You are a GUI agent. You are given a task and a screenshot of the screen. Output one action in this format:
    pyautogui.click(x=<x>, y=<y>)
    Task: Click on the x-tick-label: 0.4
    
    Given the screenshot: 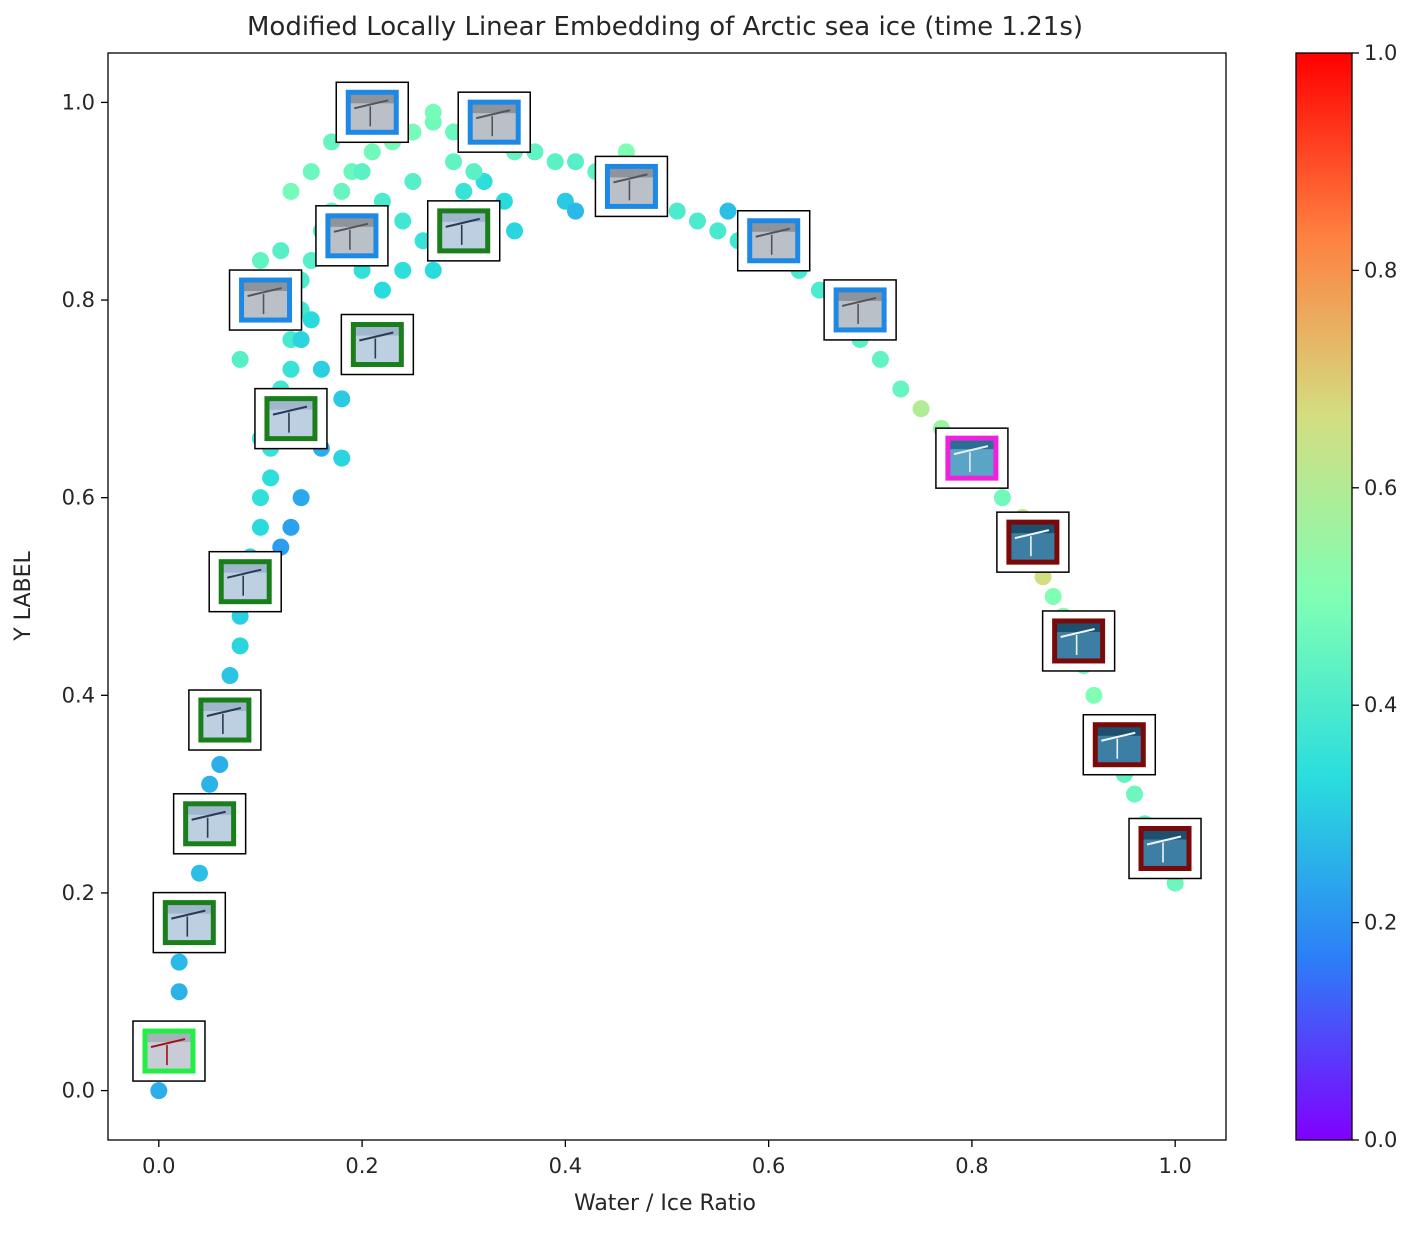 What is the action you would take?
    pyautogui.click(x=565, y=1166)
    